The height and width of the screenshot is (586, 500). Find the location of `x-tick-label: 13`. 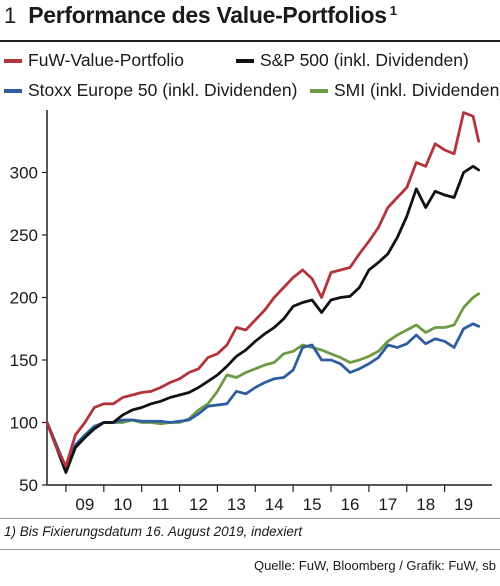

x-tick-label: 13 is located at coordinates (236, 504).